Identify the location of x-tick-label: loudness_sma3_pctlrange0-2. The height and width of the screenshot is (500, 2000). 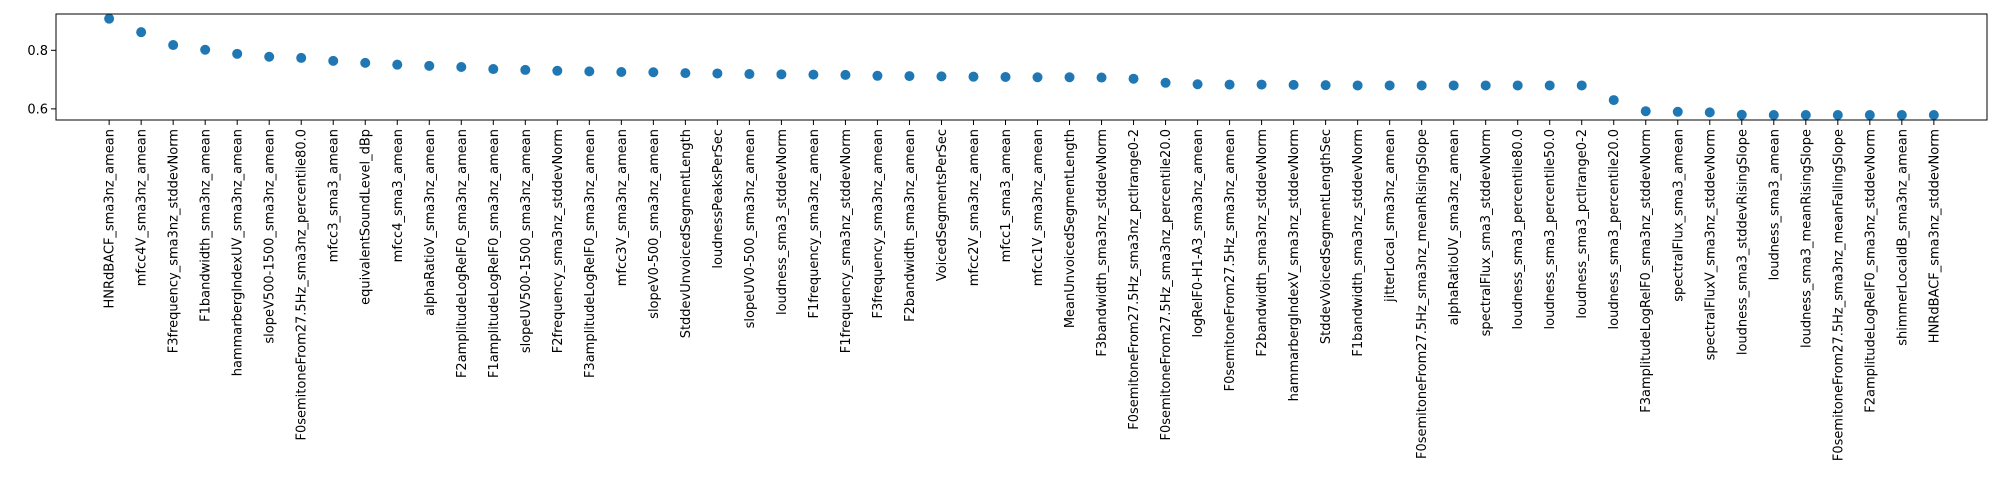
(1582, 224).